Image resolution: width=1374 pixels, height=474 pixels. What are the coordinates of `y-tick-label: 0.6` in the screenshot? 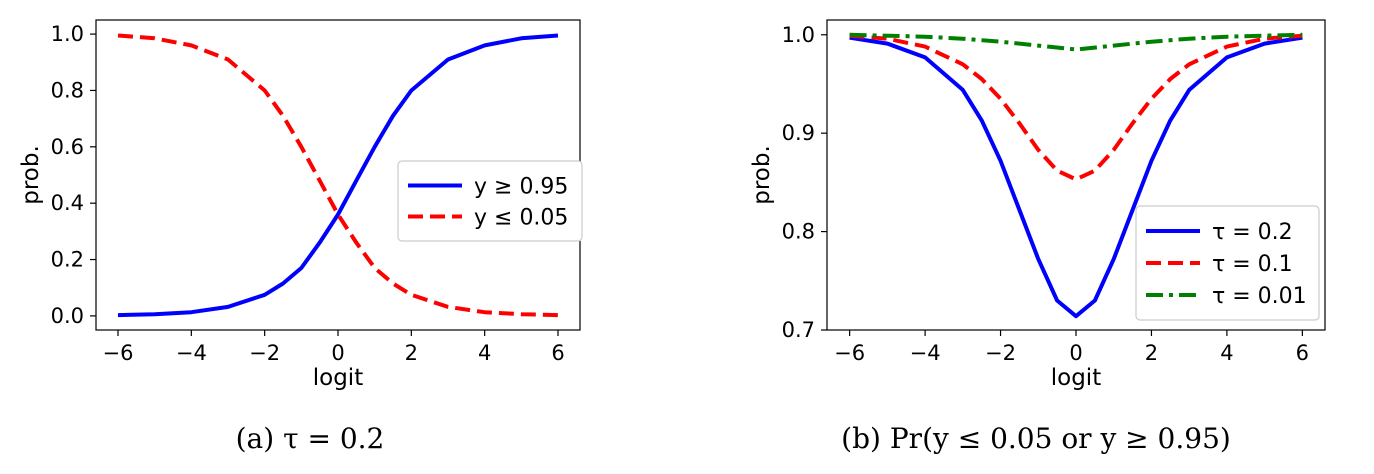 It's located at (67, 147).